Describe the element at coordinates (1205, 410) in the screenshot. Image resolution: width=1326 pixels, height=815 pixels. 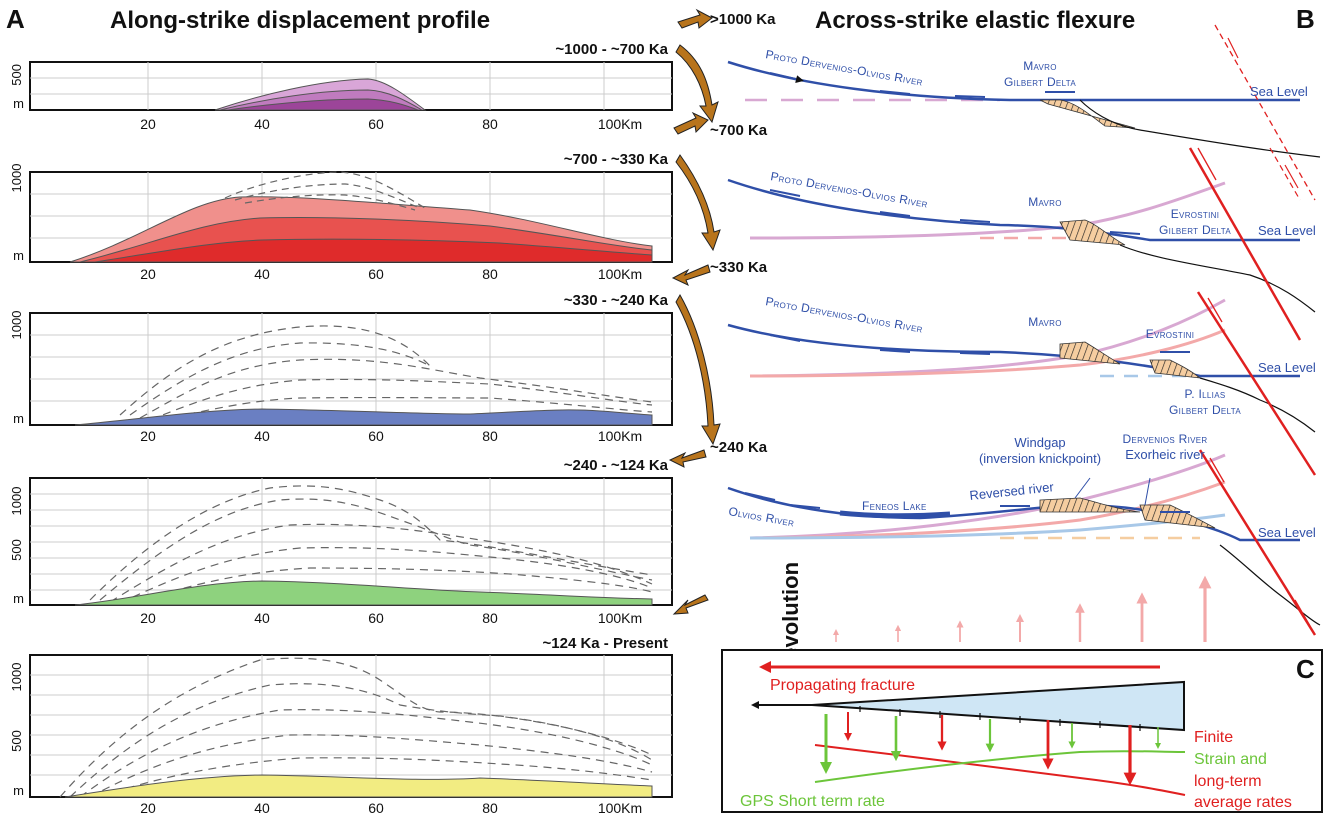
I see `flexure-3-gilbert-label: Gilbert Delta` at that location.